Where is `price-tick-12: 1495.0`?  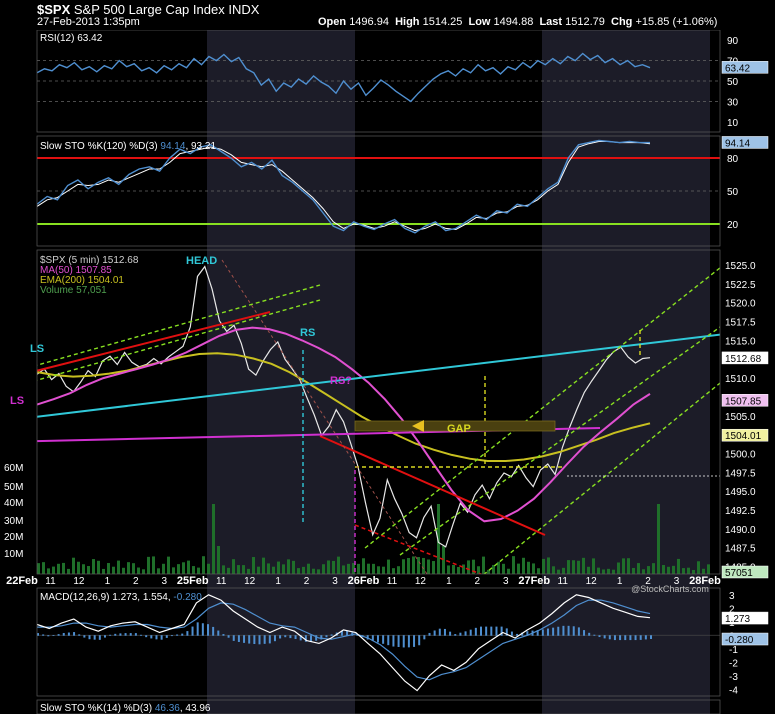
price-tick-12: 1495.0 is located at coordinates (740, 492).